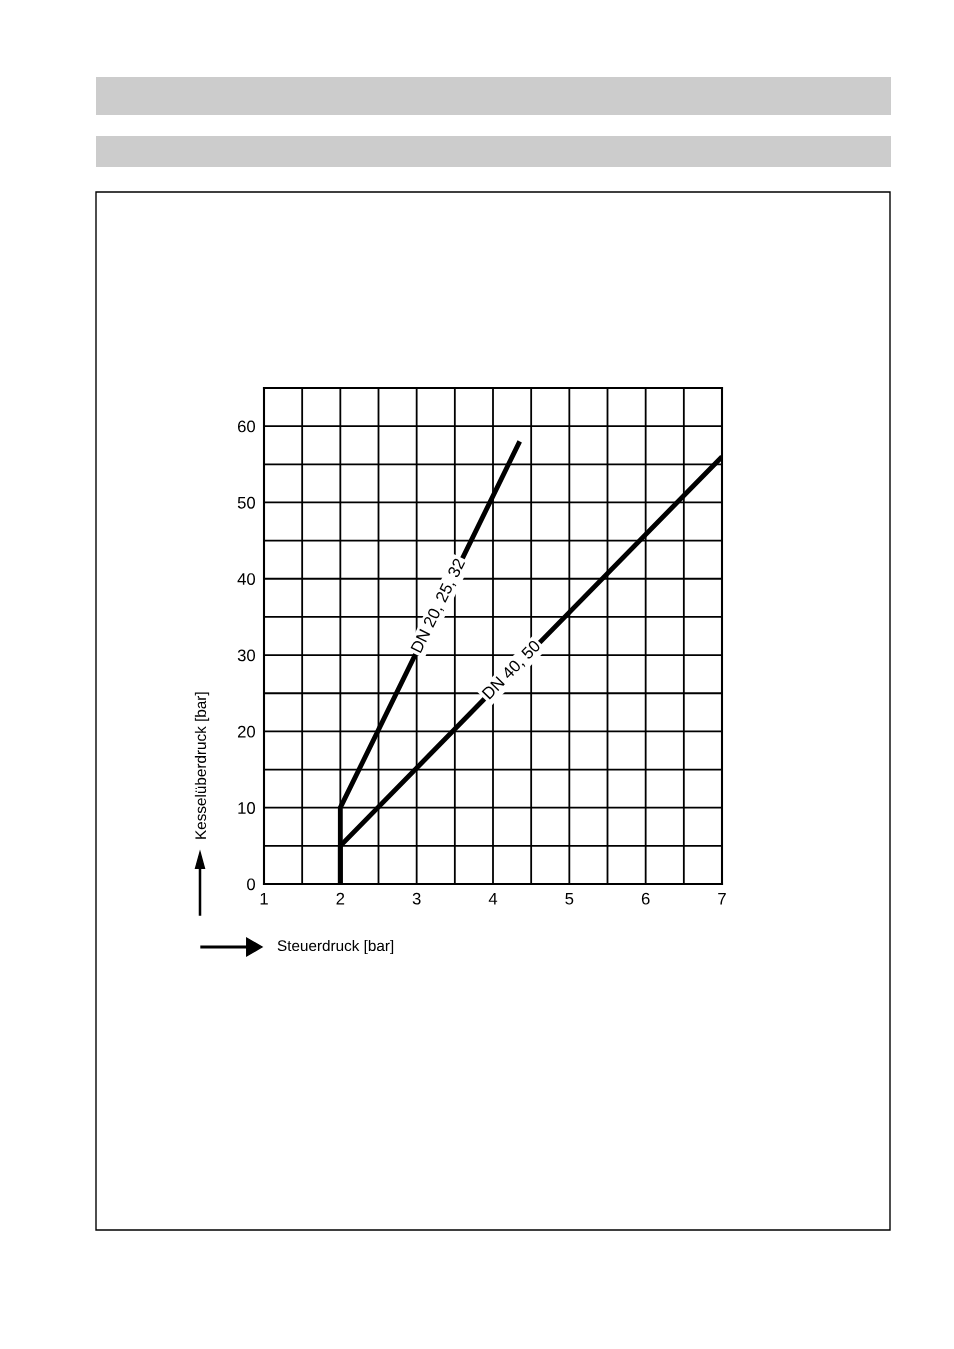  I want to click on x-tick-label: 1, so click(264, 898).